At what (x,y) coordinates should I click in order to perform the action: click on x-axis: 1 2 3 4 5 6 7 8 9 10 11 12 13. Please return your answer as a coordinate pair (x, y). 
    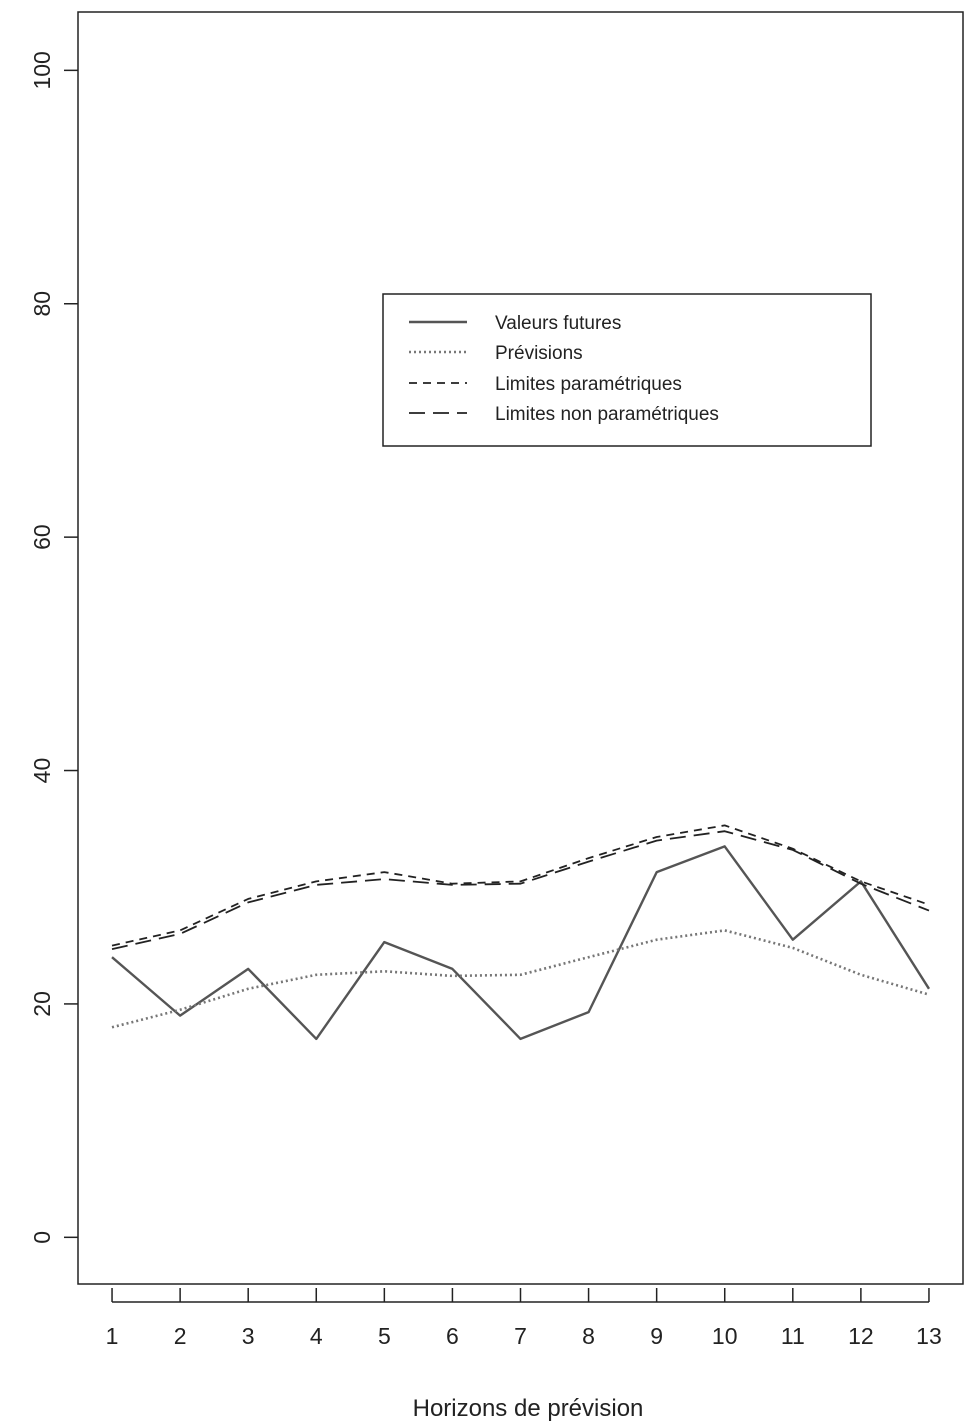
    Looking at the image, I should click on (524, 1318).